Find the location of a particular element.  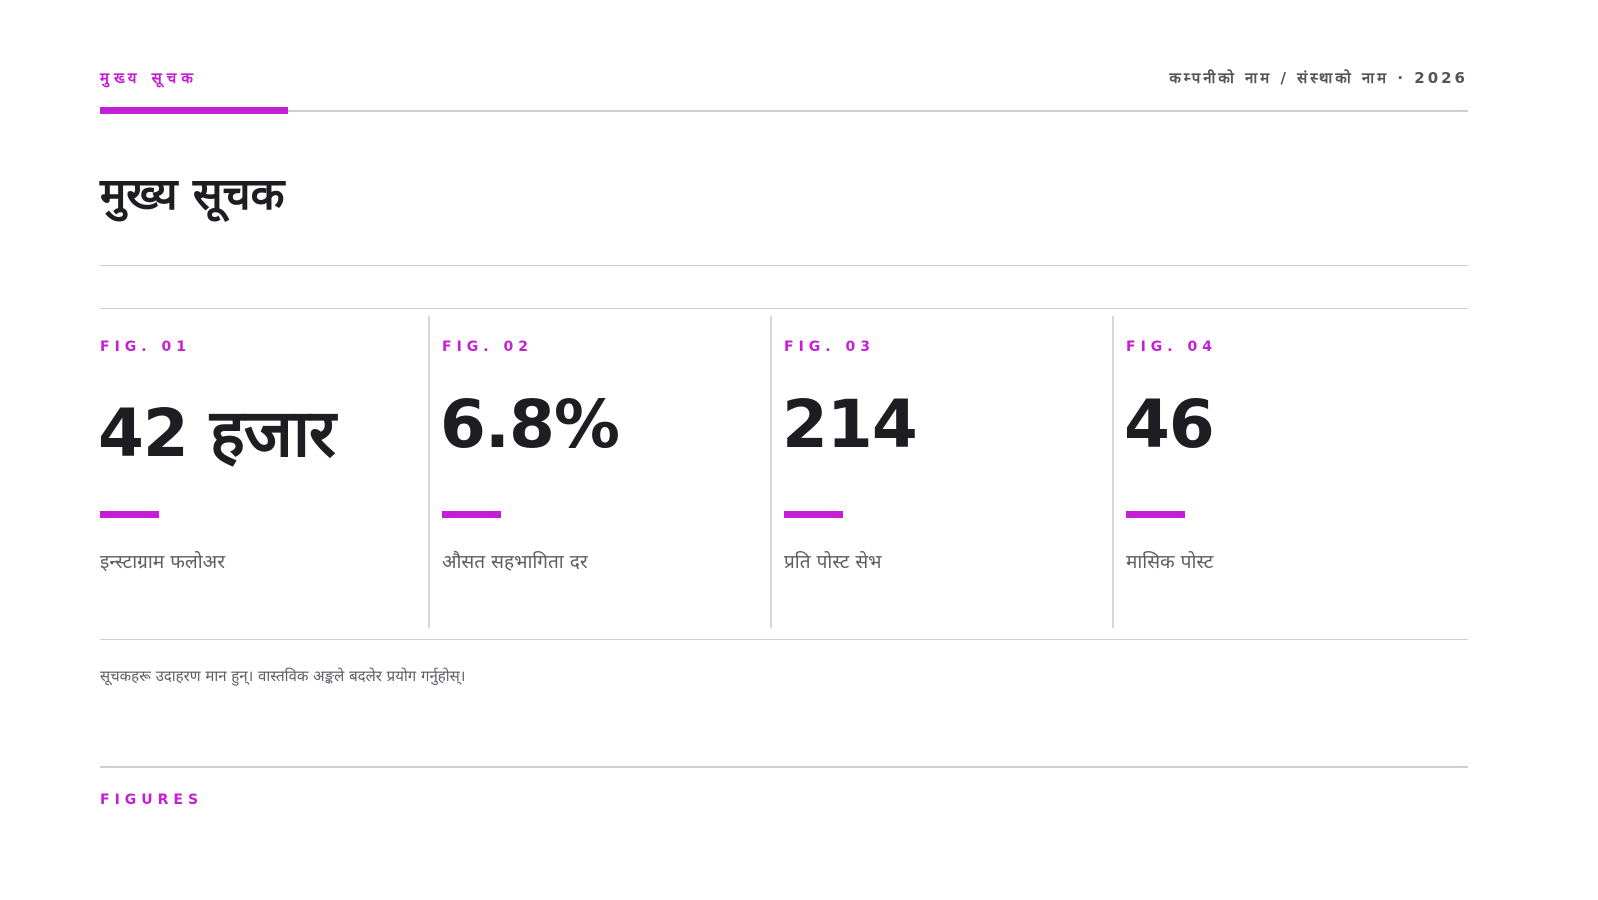

figure-label: FIG. 04 is located at coordinates (1171, 347).